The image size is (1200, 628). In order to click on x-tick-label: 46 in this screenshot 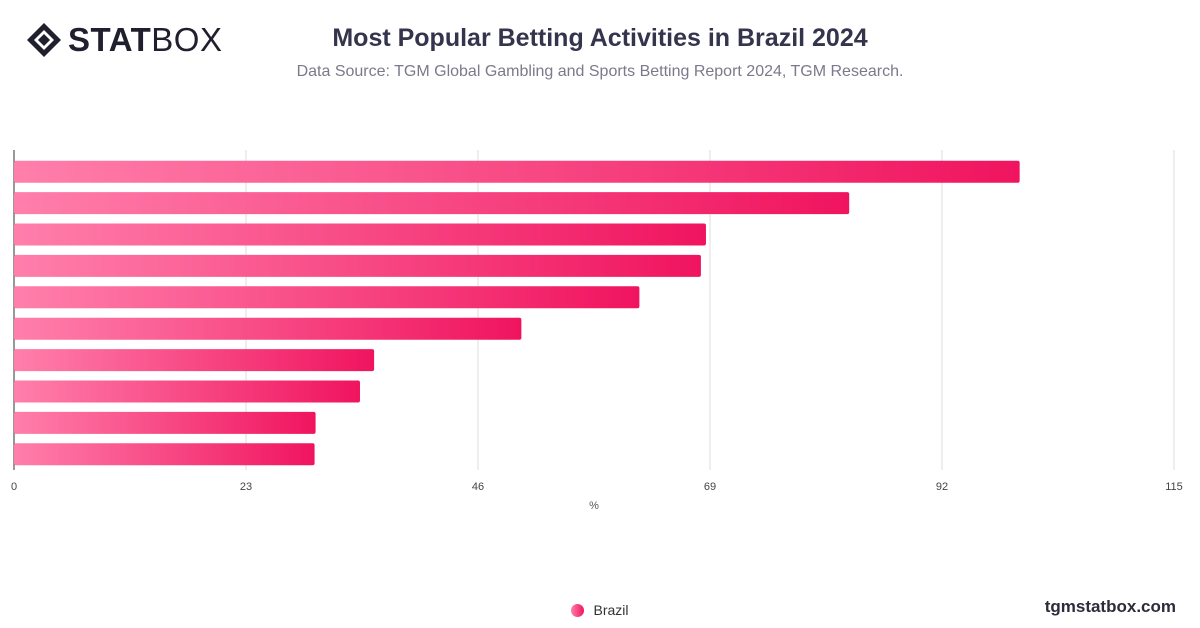, I will do `click(478, 487)`.